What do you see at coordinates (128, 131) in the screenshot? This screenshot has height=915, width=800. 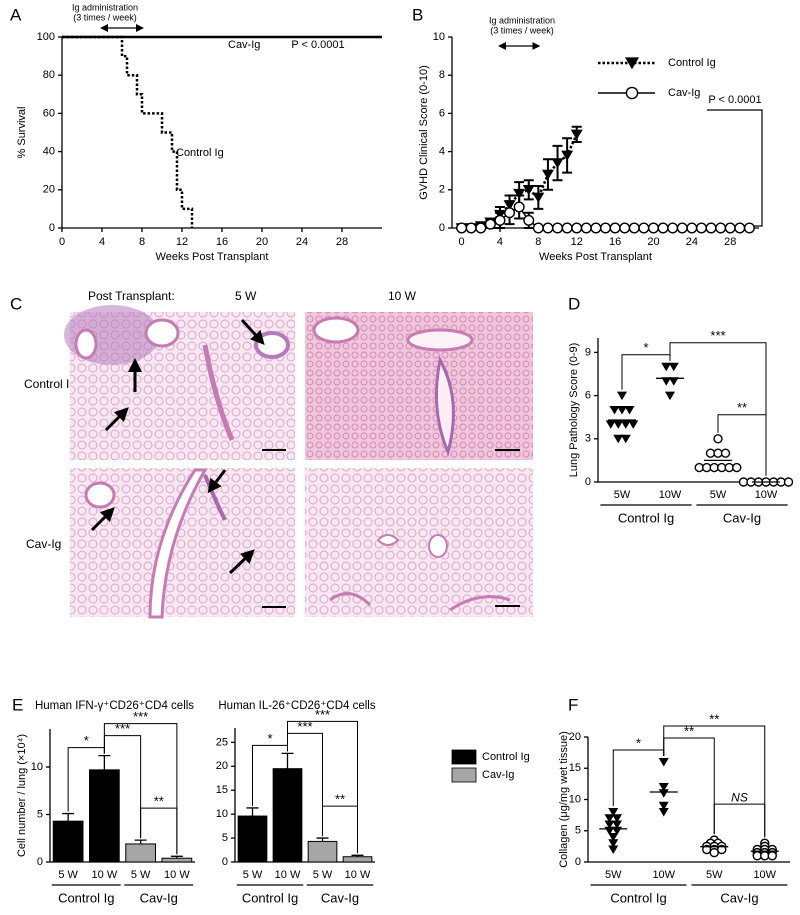 I see `survival-line` at bounding box center [128, 131].